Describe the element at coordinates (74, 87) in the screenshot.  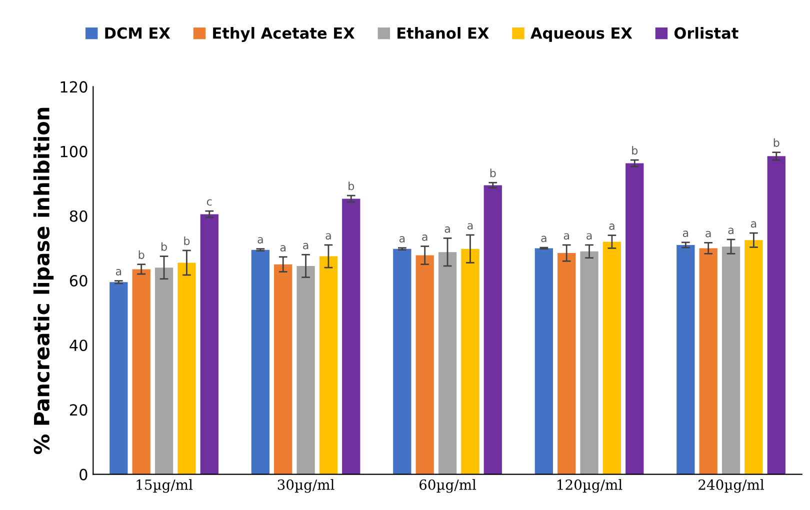
I see `y-tick-label: 120` at that location.